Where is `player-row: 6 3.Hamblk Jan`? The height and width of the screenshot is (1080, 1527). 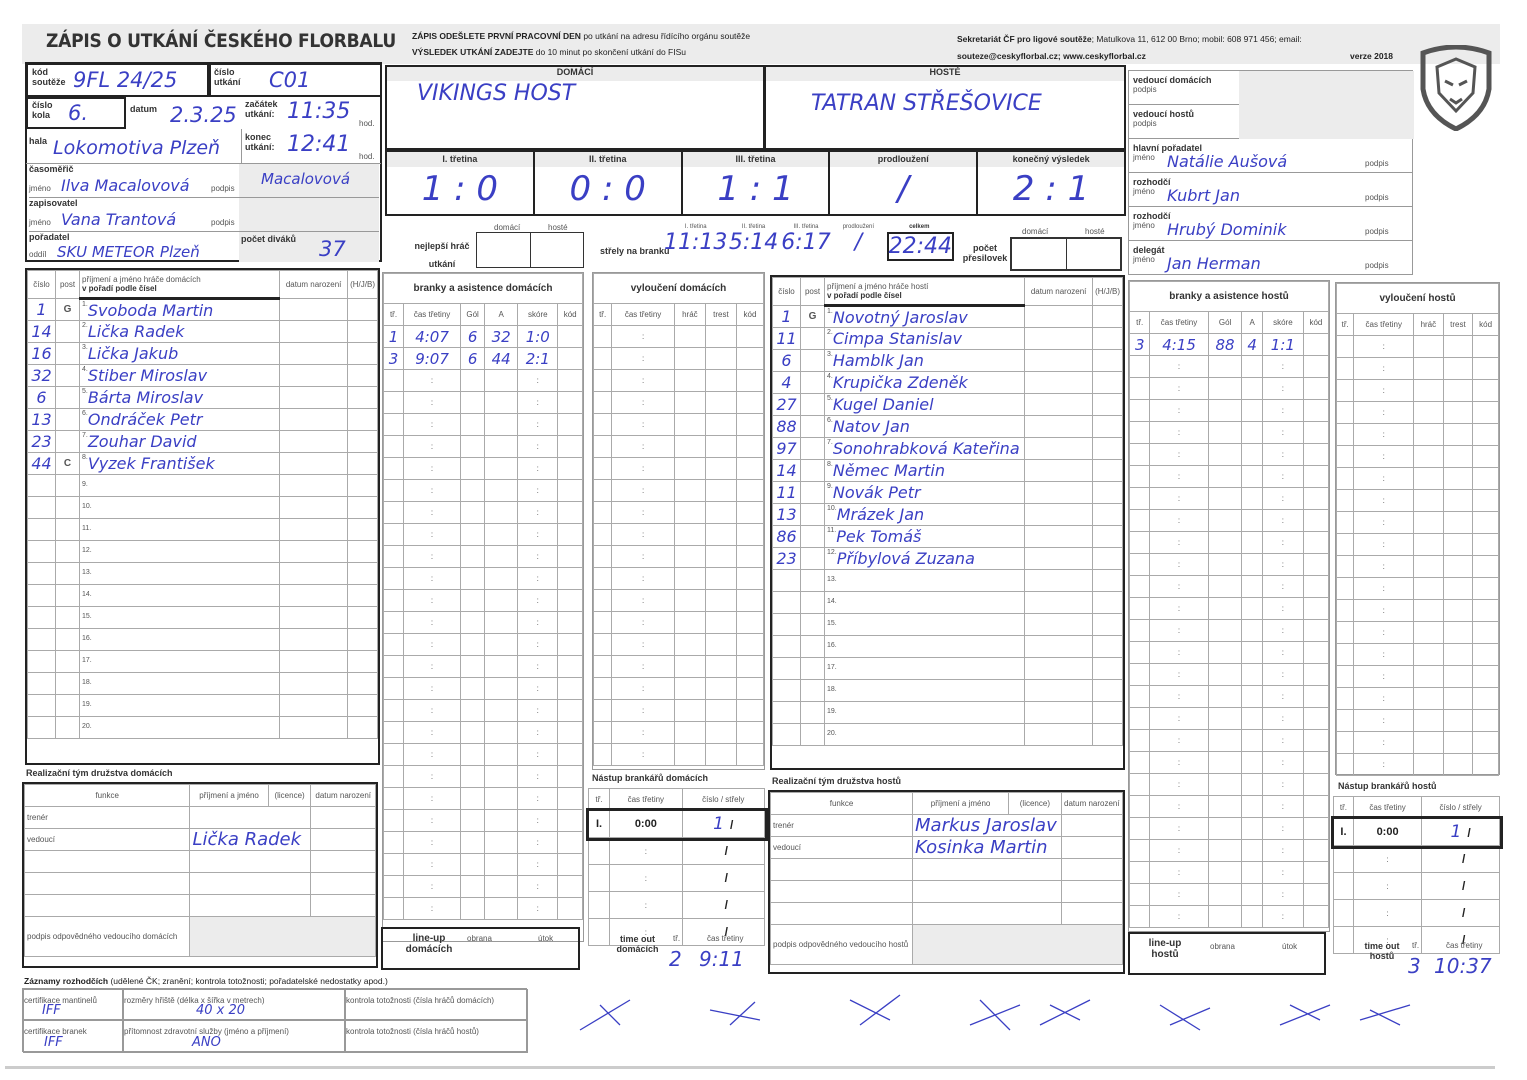
player-row: 6 3.Hamblk Jan is located at coordinates (947, 360).